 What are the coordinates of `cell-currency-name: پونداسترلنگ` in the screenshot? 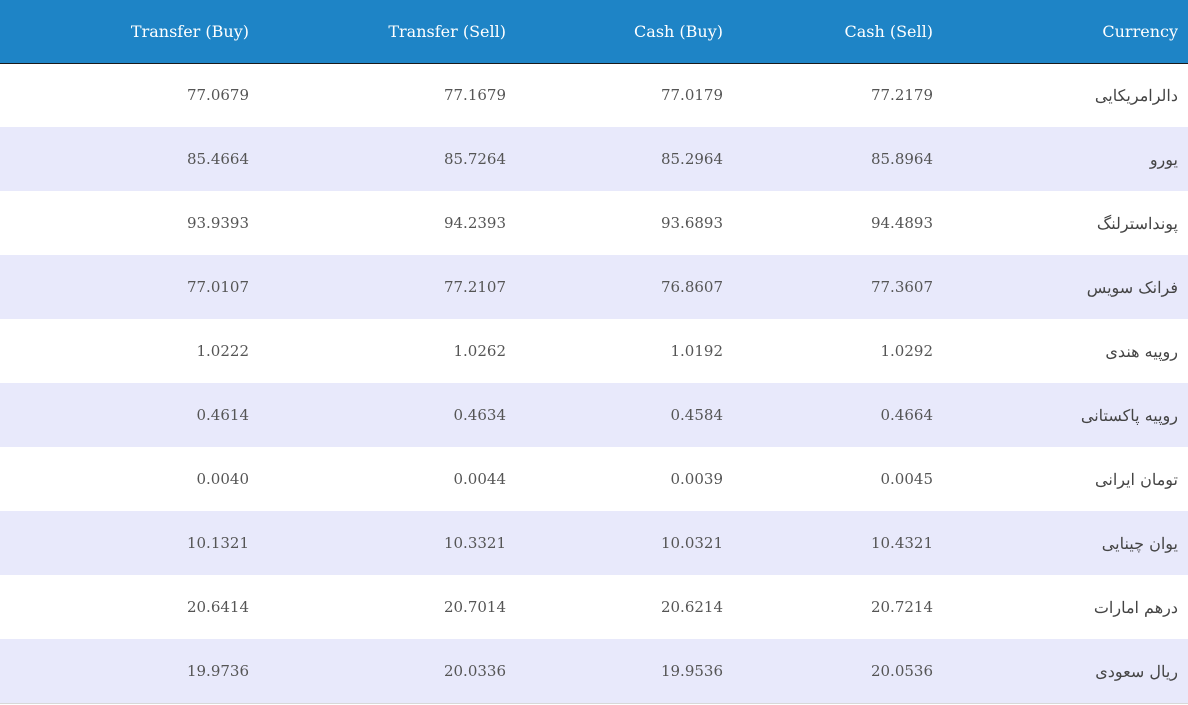 It's located at (1137, 223).